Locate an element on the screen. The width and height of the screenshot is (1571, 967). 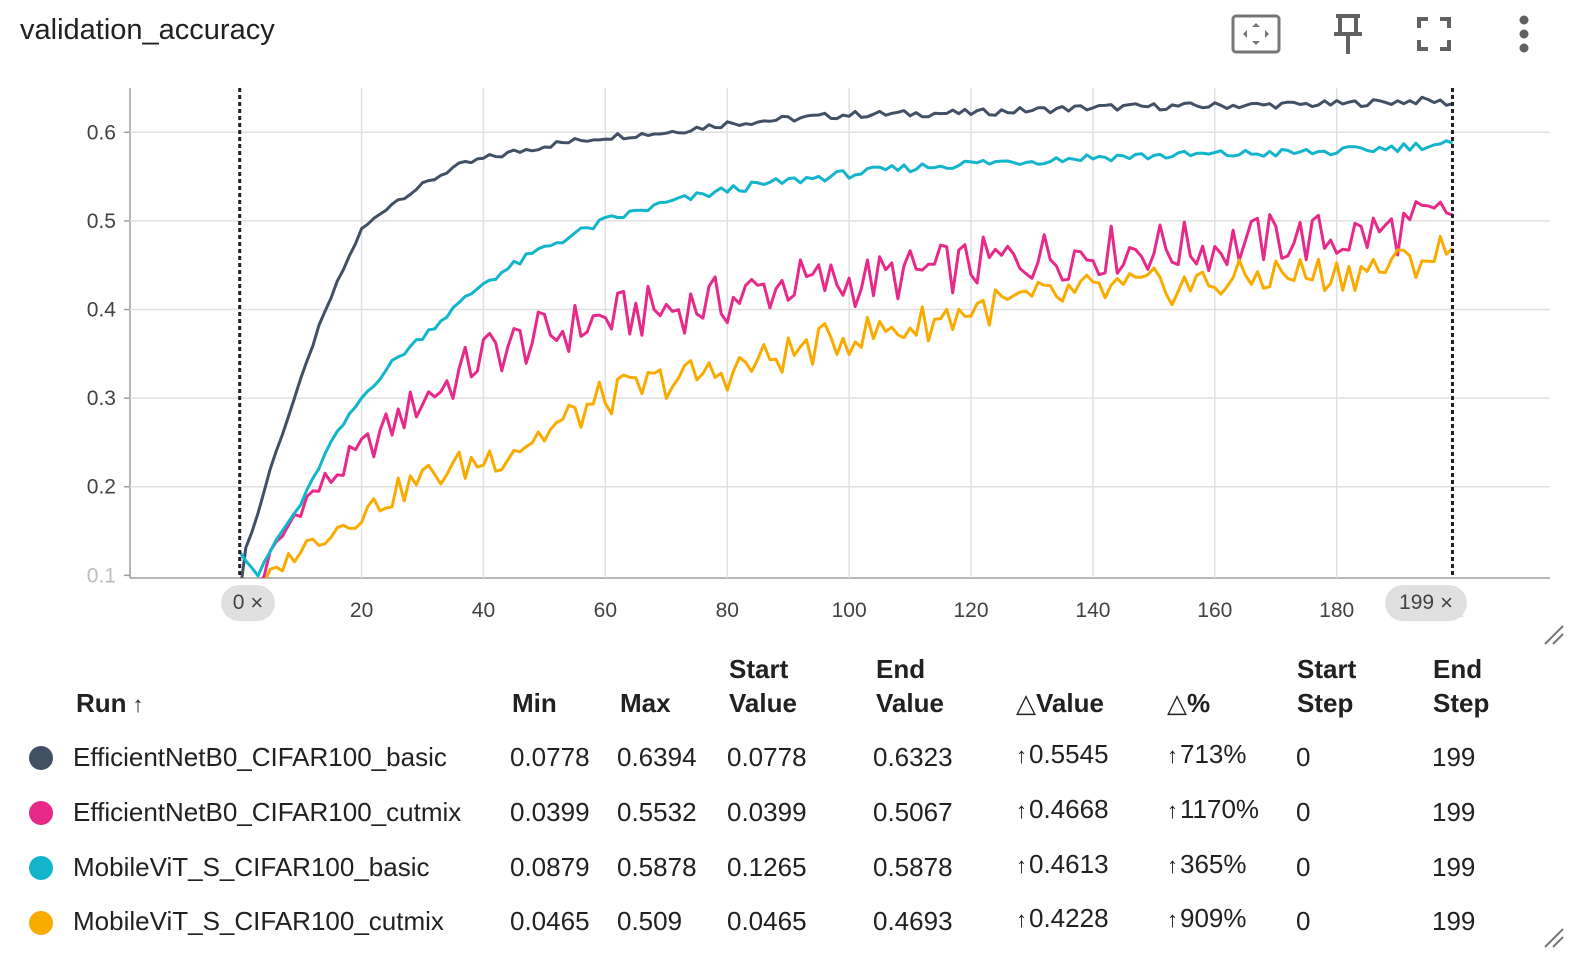
x-tick-label: 80 is located at coordinates (727, 610).